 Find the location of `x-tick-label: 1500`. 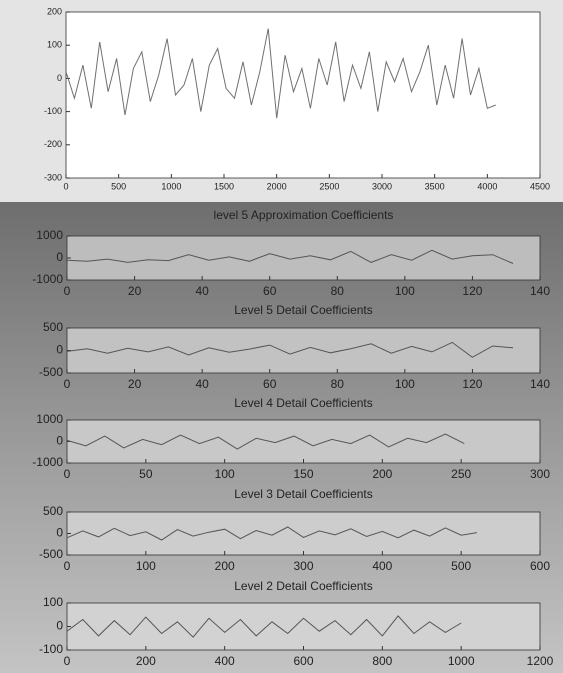

x-tick-label: 1500 is located at coordinates (224, 186).